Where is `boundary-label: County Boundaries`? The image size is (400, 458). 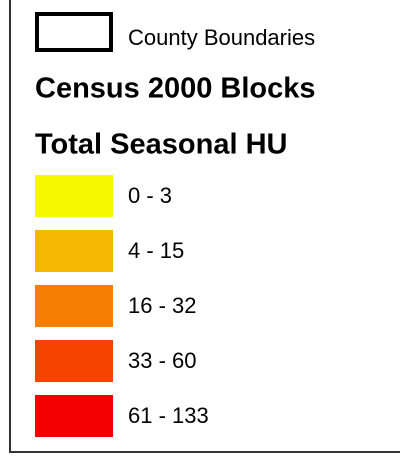
boundary-label: County Boundaries is located at coordinates (221, 37).